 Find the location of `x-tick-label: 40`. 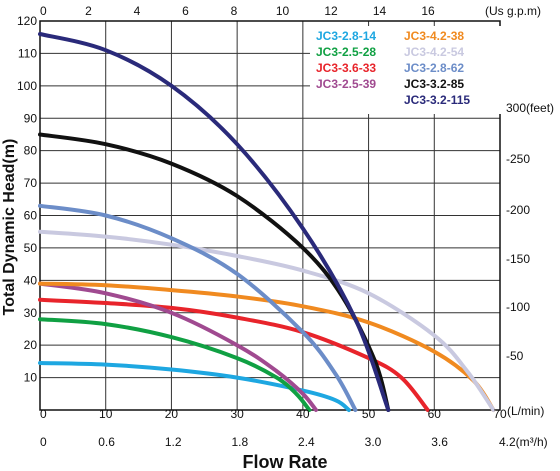

x-tick-label: 40 is located at coordinates (303, 414).